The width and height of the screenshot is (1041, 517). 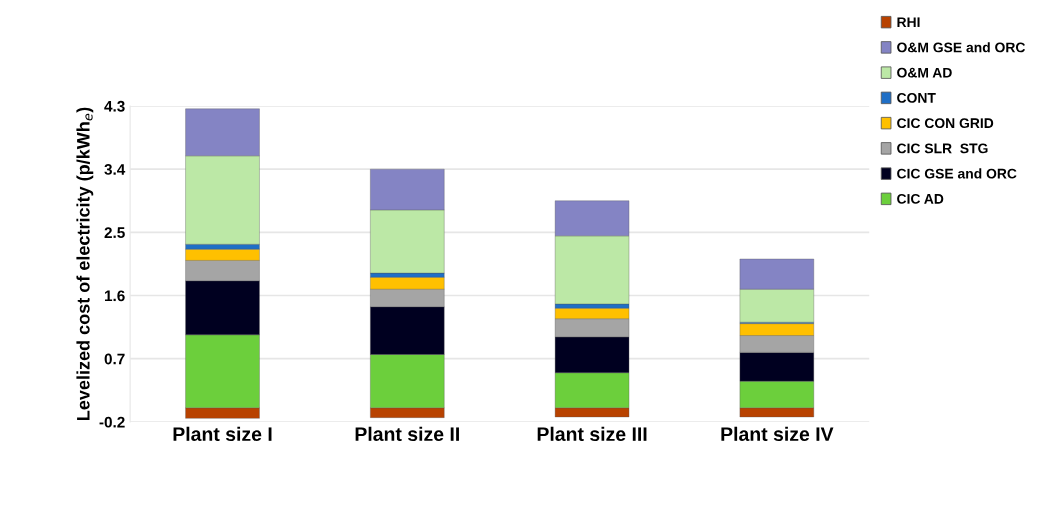 I want to click on legend-label: CIC SLR STG, so click(x=942, y=148).